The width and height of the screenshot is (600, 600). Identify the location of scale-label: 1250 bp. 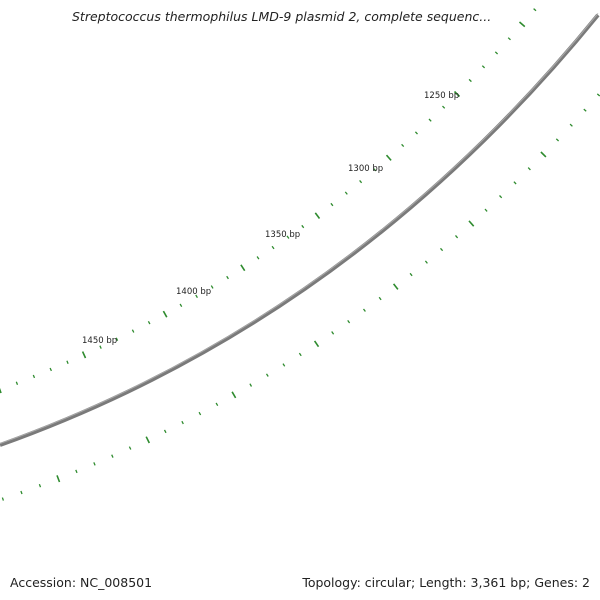
(441, 96).